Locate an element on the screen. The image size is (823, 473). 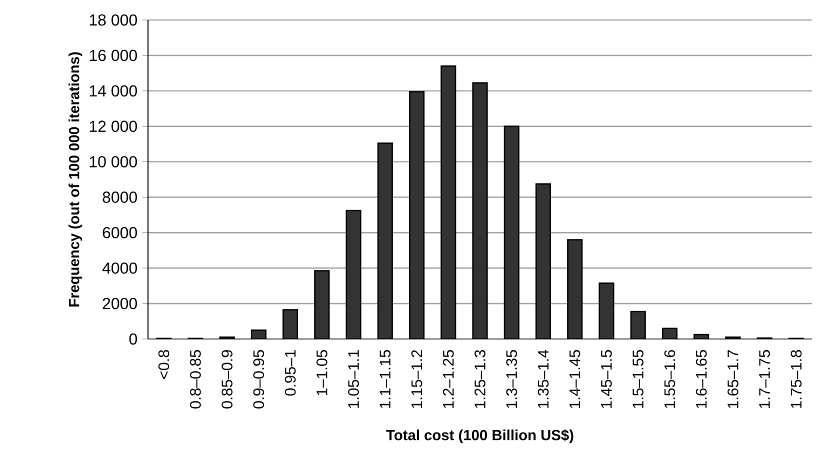
x-tick-label: 0.9–0.95 is located at coordinates (258, 379).